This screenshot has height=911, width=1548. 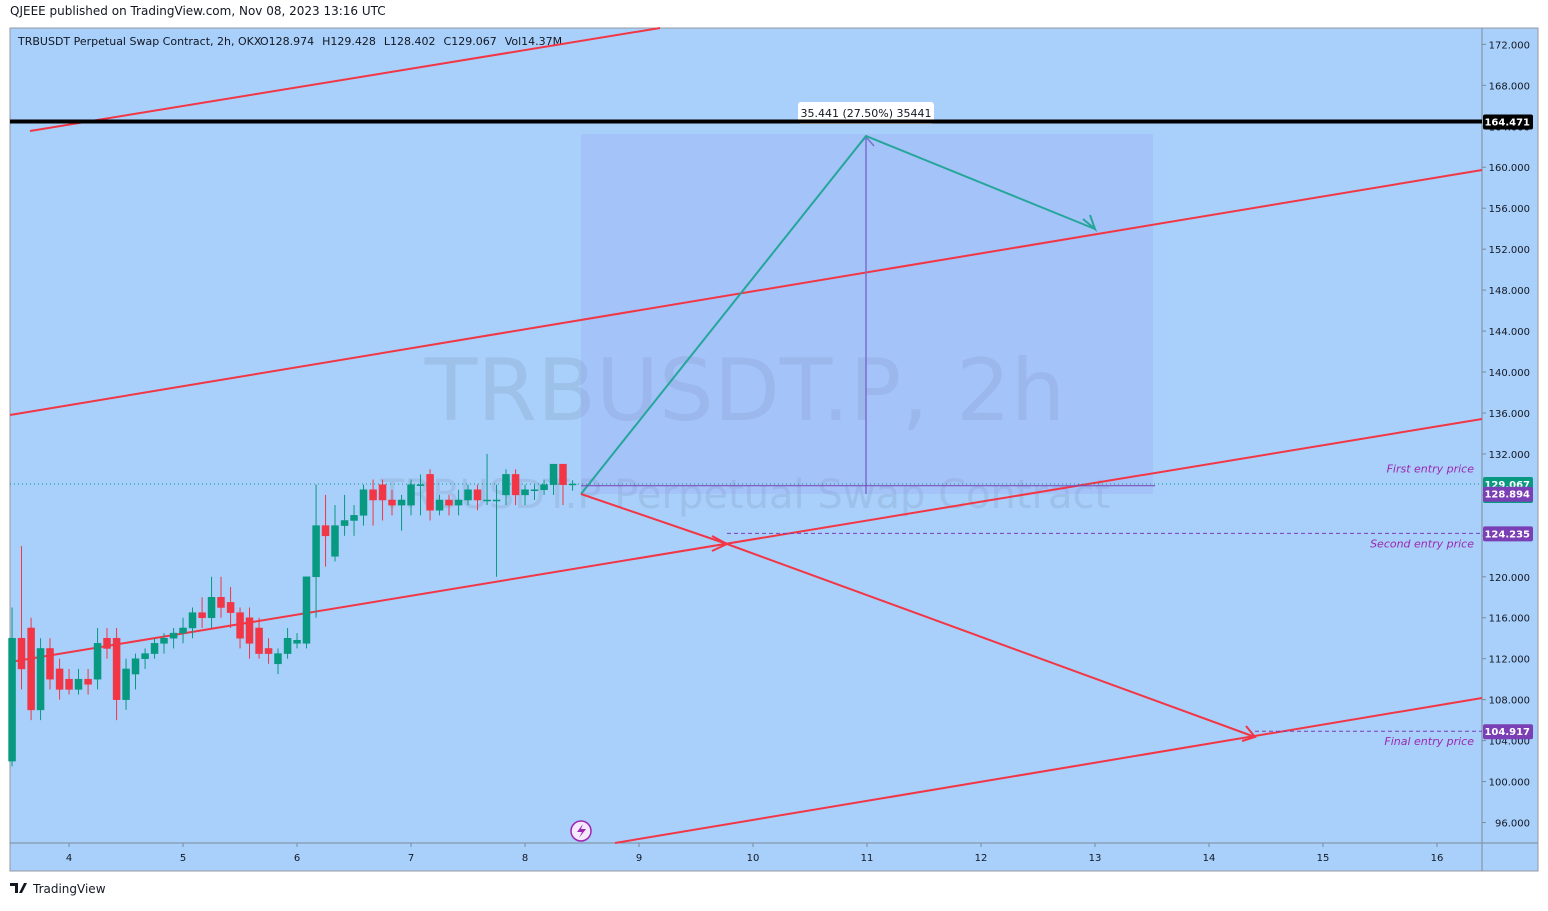 I want to click on x-tick-label: 5, so click(x=183, y=858).